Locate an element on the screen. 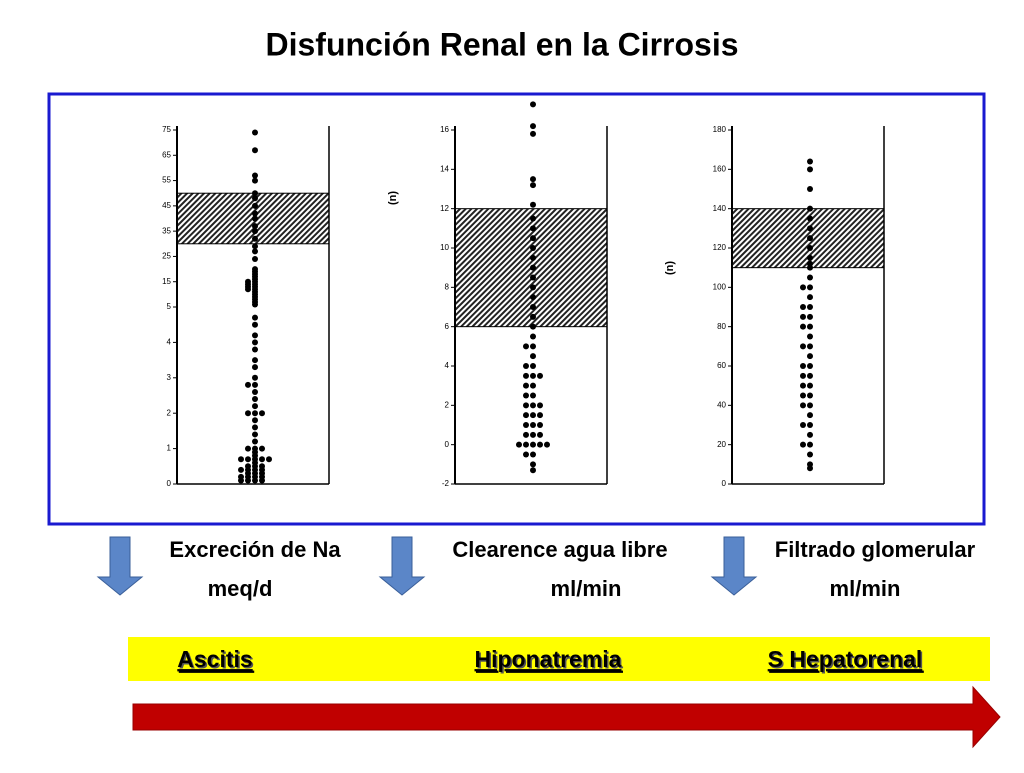 The width and height of the screenshot is (1024, 773). y-tick-label: 160 is located at coordinates (720, 168).